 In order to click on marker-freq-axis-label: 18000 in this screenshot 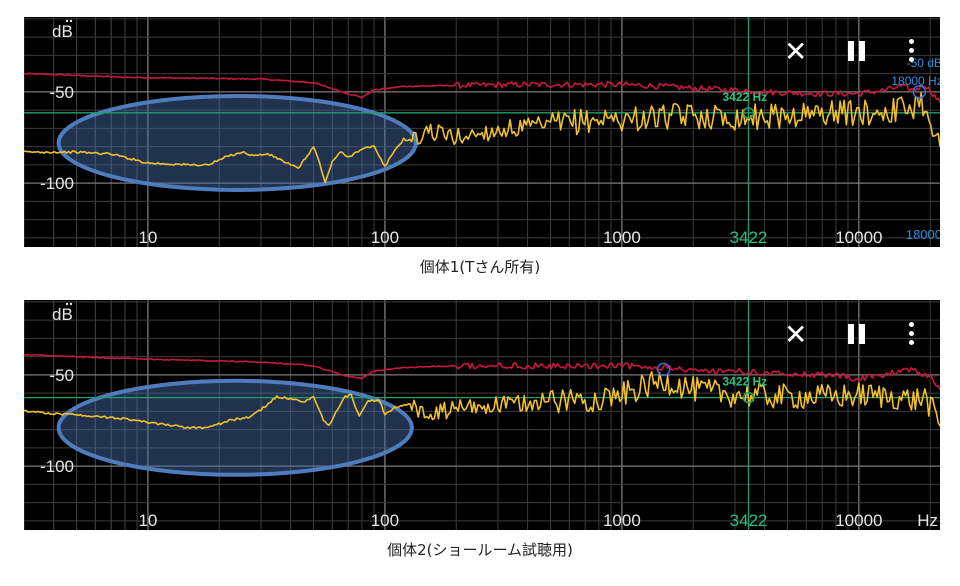, I will do `click(923, 234)`.